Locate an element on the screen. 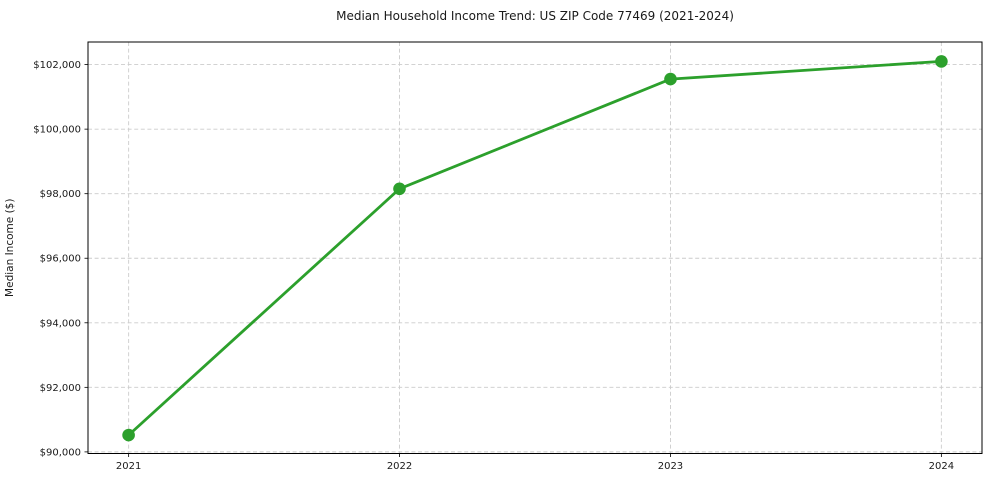 This screenshot has width=989, height=490. x-tick-label: 2021 is located at coordinates (128, 466).